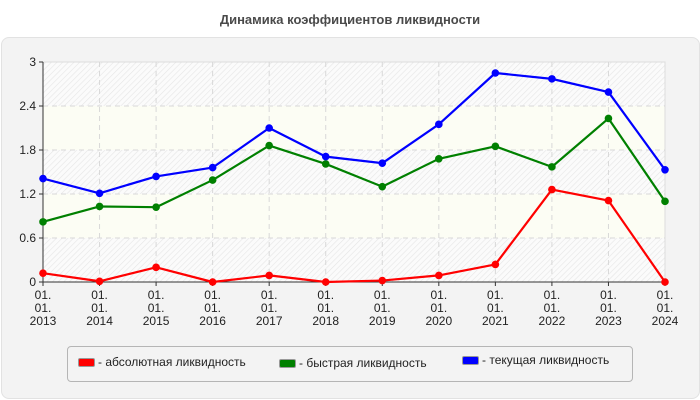 This screenshot has width=700, height=400. I want to click on svg-text: 2022, so click(552, 321).